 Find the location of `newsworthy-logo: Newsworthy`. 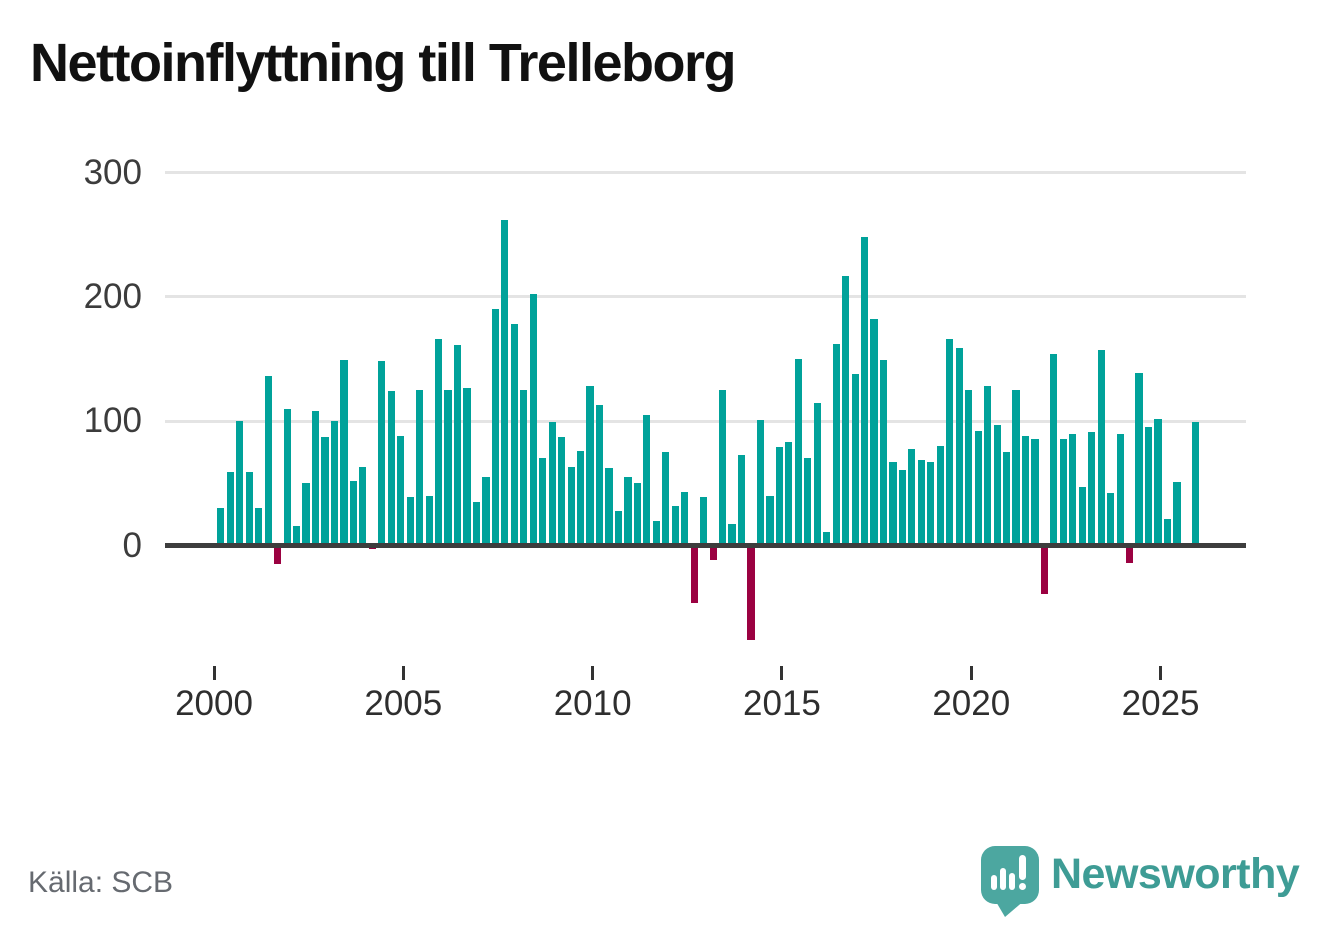

newsworthy-logo: Newsworthy is located at coordinates (1141, 884).